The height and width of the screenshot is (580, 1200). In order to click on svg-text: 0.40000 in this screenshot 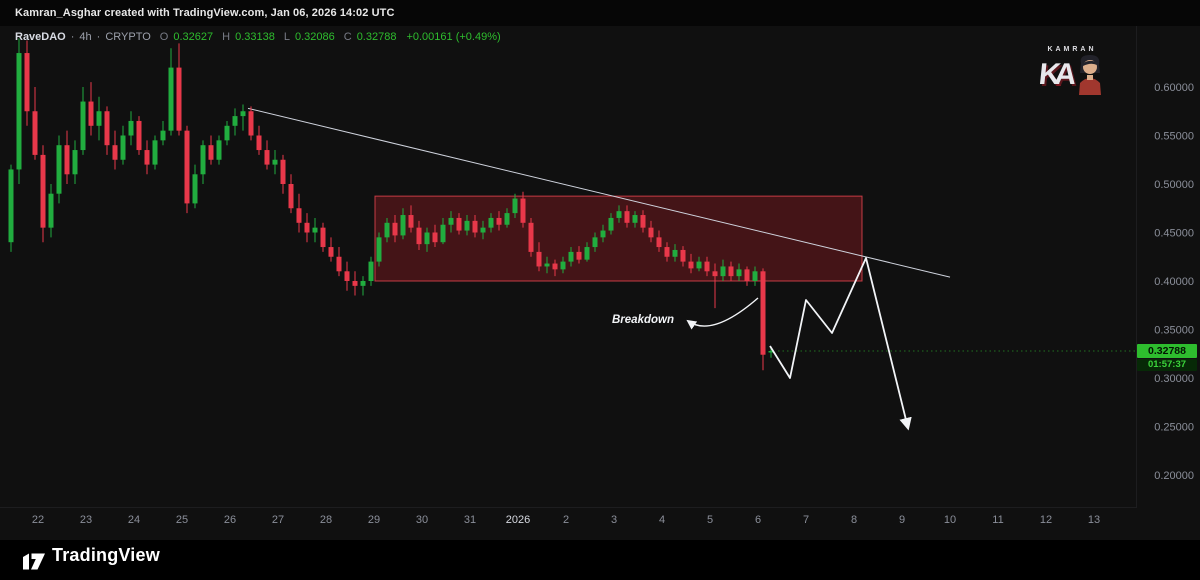, I will do `click(1174, 282)`.